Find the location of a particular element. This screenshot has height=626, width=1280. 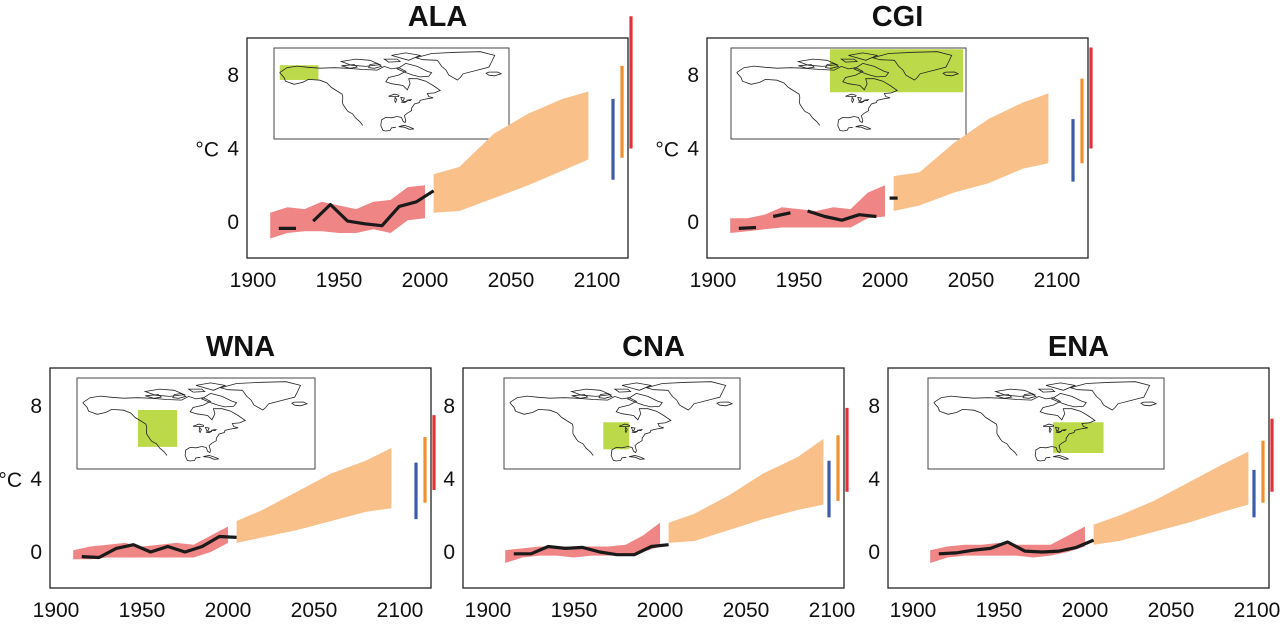

region-map-inset is located at coordinates (848, 93).